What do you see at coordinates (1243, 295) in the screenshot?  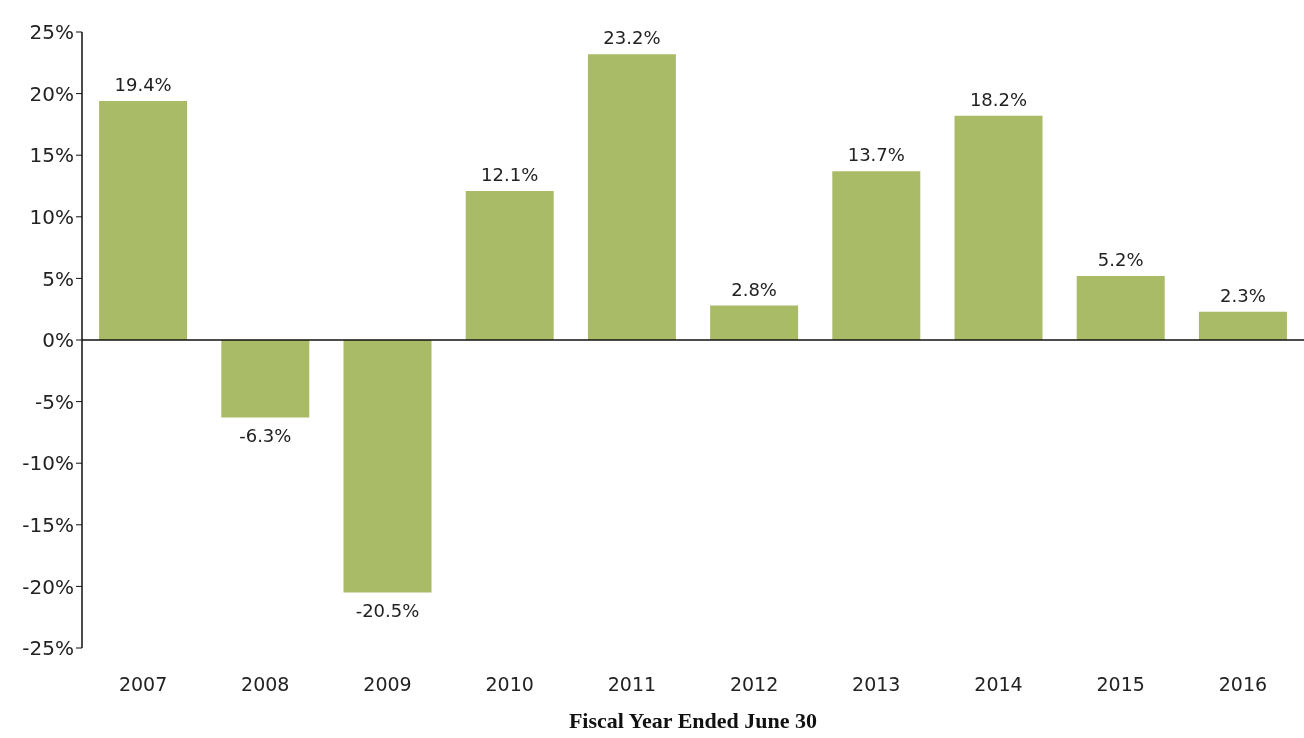 I see `data-label: 2.3%` at bounding box center [1243, 295].